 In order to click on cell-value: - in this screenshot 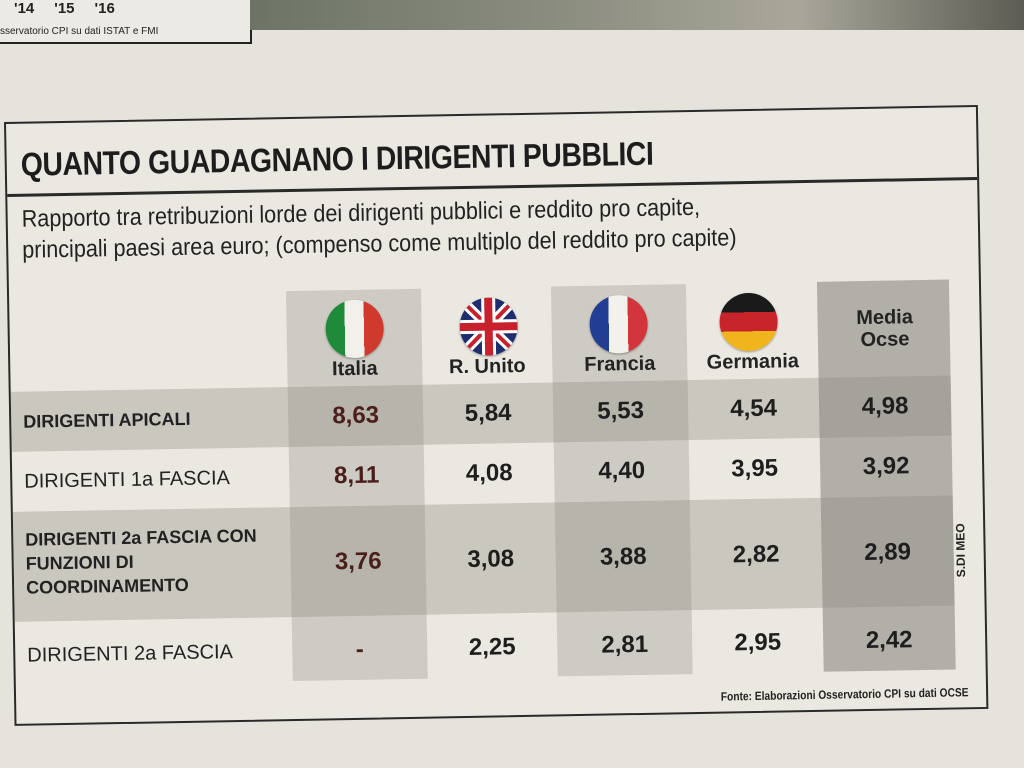, I will do `click(359, 649)`.